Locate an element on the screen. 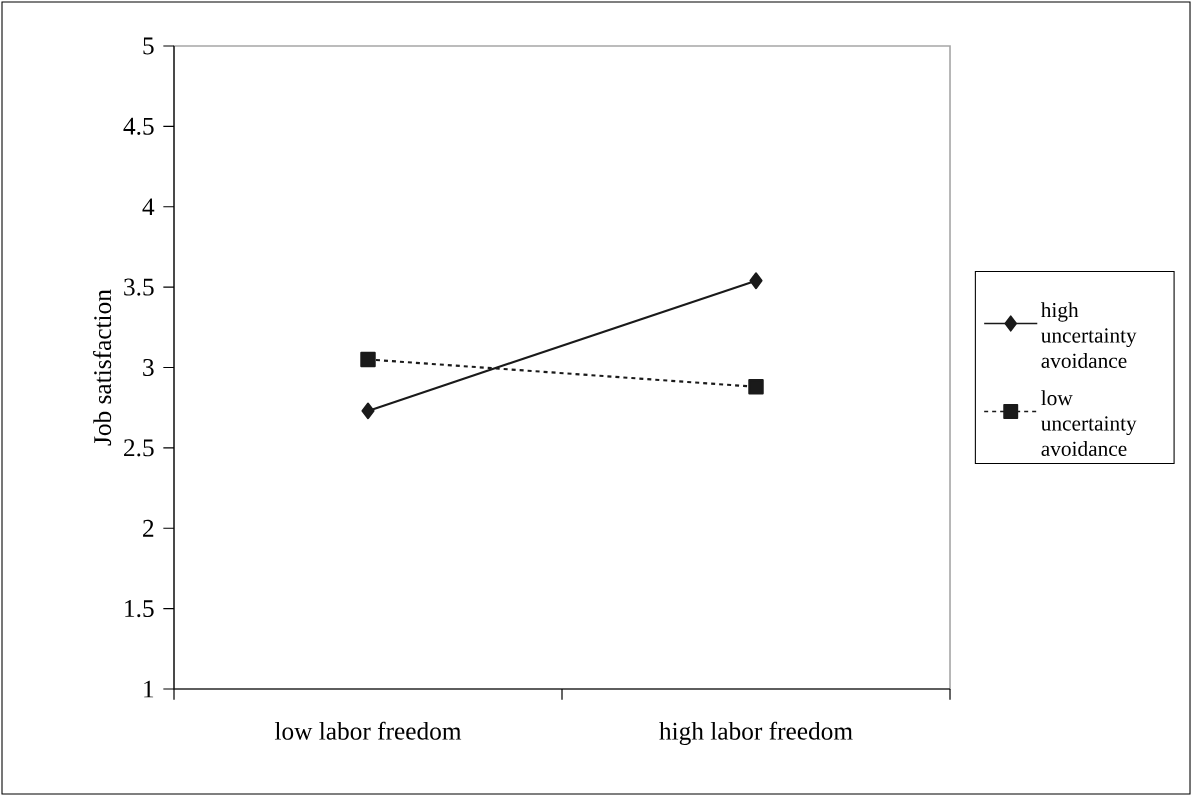  legend-label: high uncertainty avoidance is located at coordinates (1088, 335).